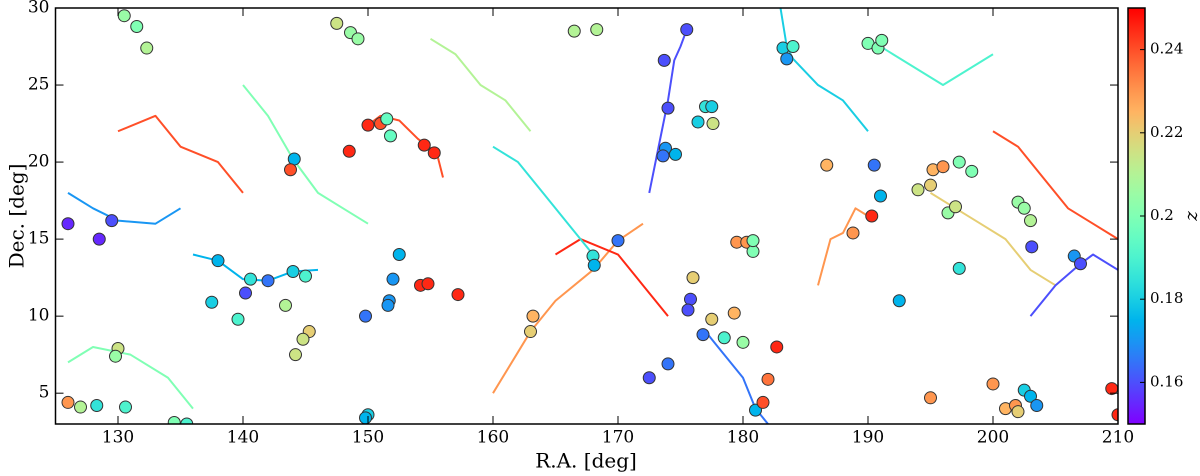 The width and height of the screenshot is (1200, 476). Describe the element at coordinates (1166, 298) in the screenshot. I see `colorbar-tick-label: 0.18` at that location.